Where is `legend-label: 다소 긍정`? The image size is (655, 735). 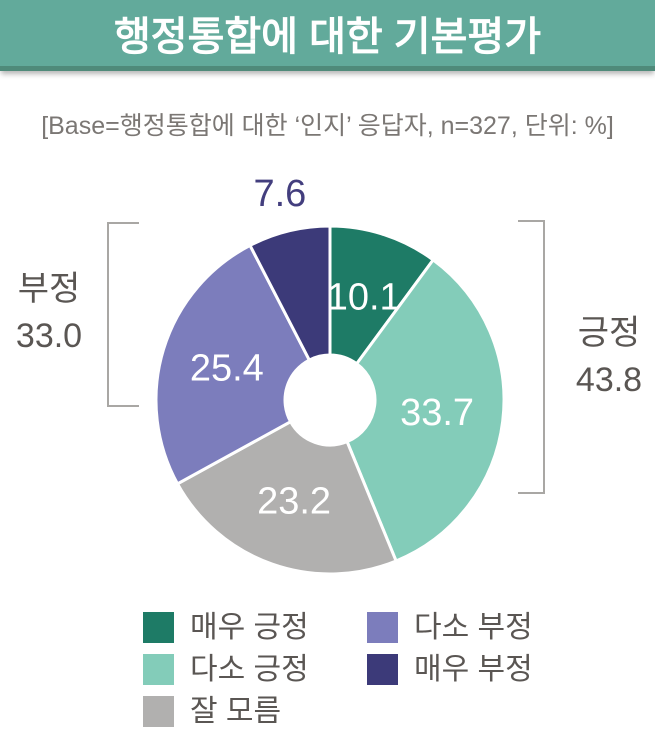 legend-label: 다소 긍정 is located at coordinates (249, 669).